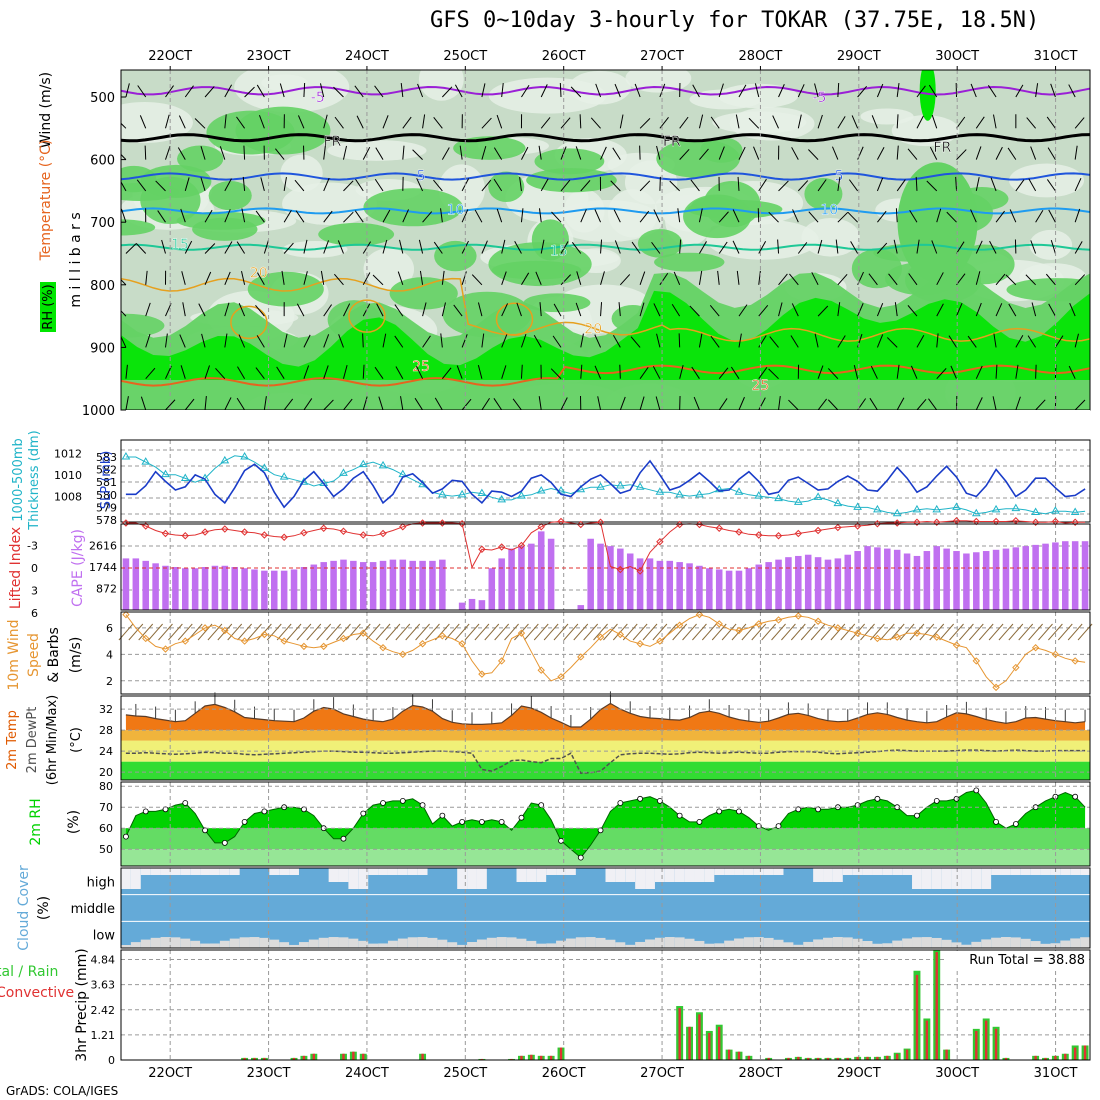 This screenshot has width=1100, height=1100. I want to click on panel1-blank, so click(605, 425).